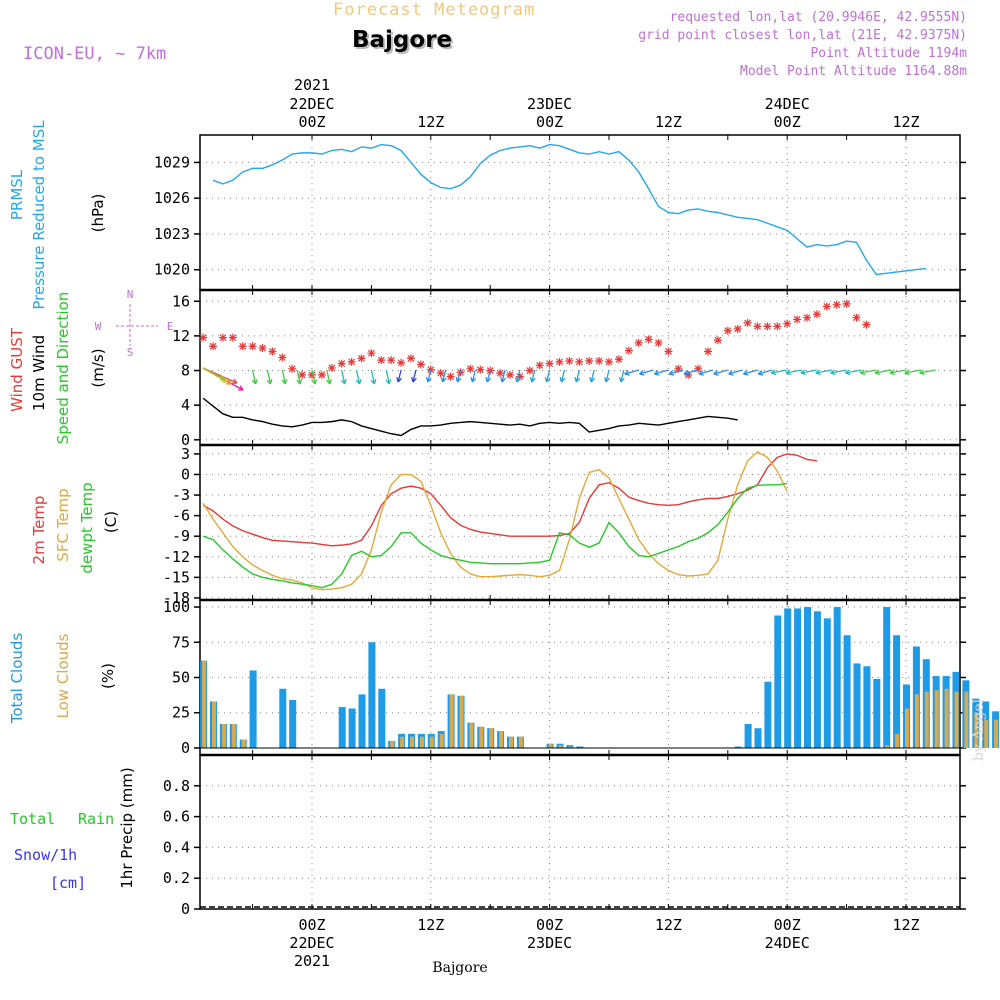  I want to click on model-label: ICON-EU, ~ 7km, so click(95, 54).